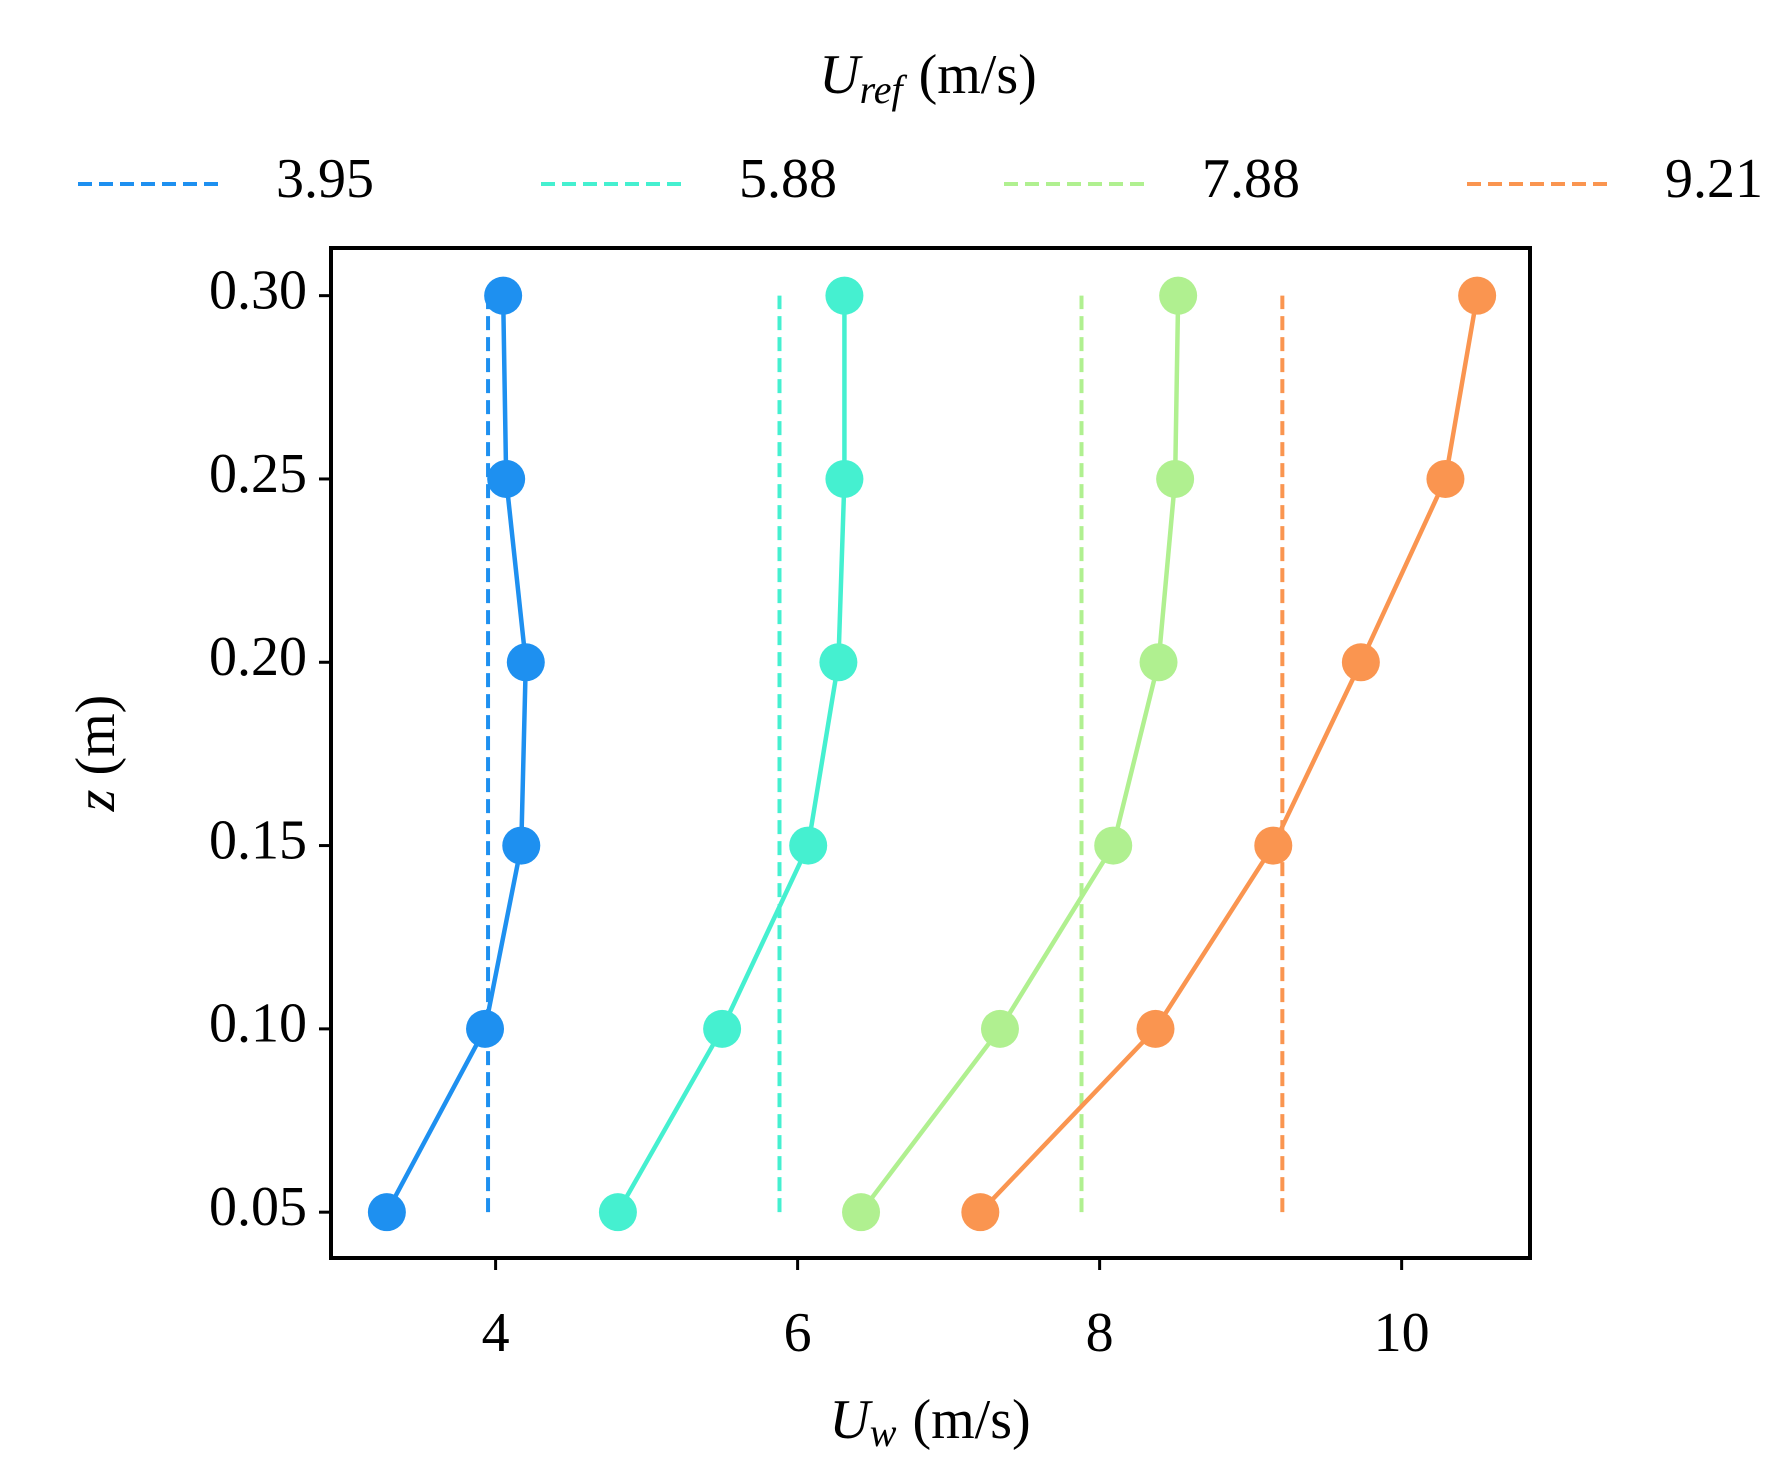  I want to click on legend-label: 5.88, so click(788, 179).